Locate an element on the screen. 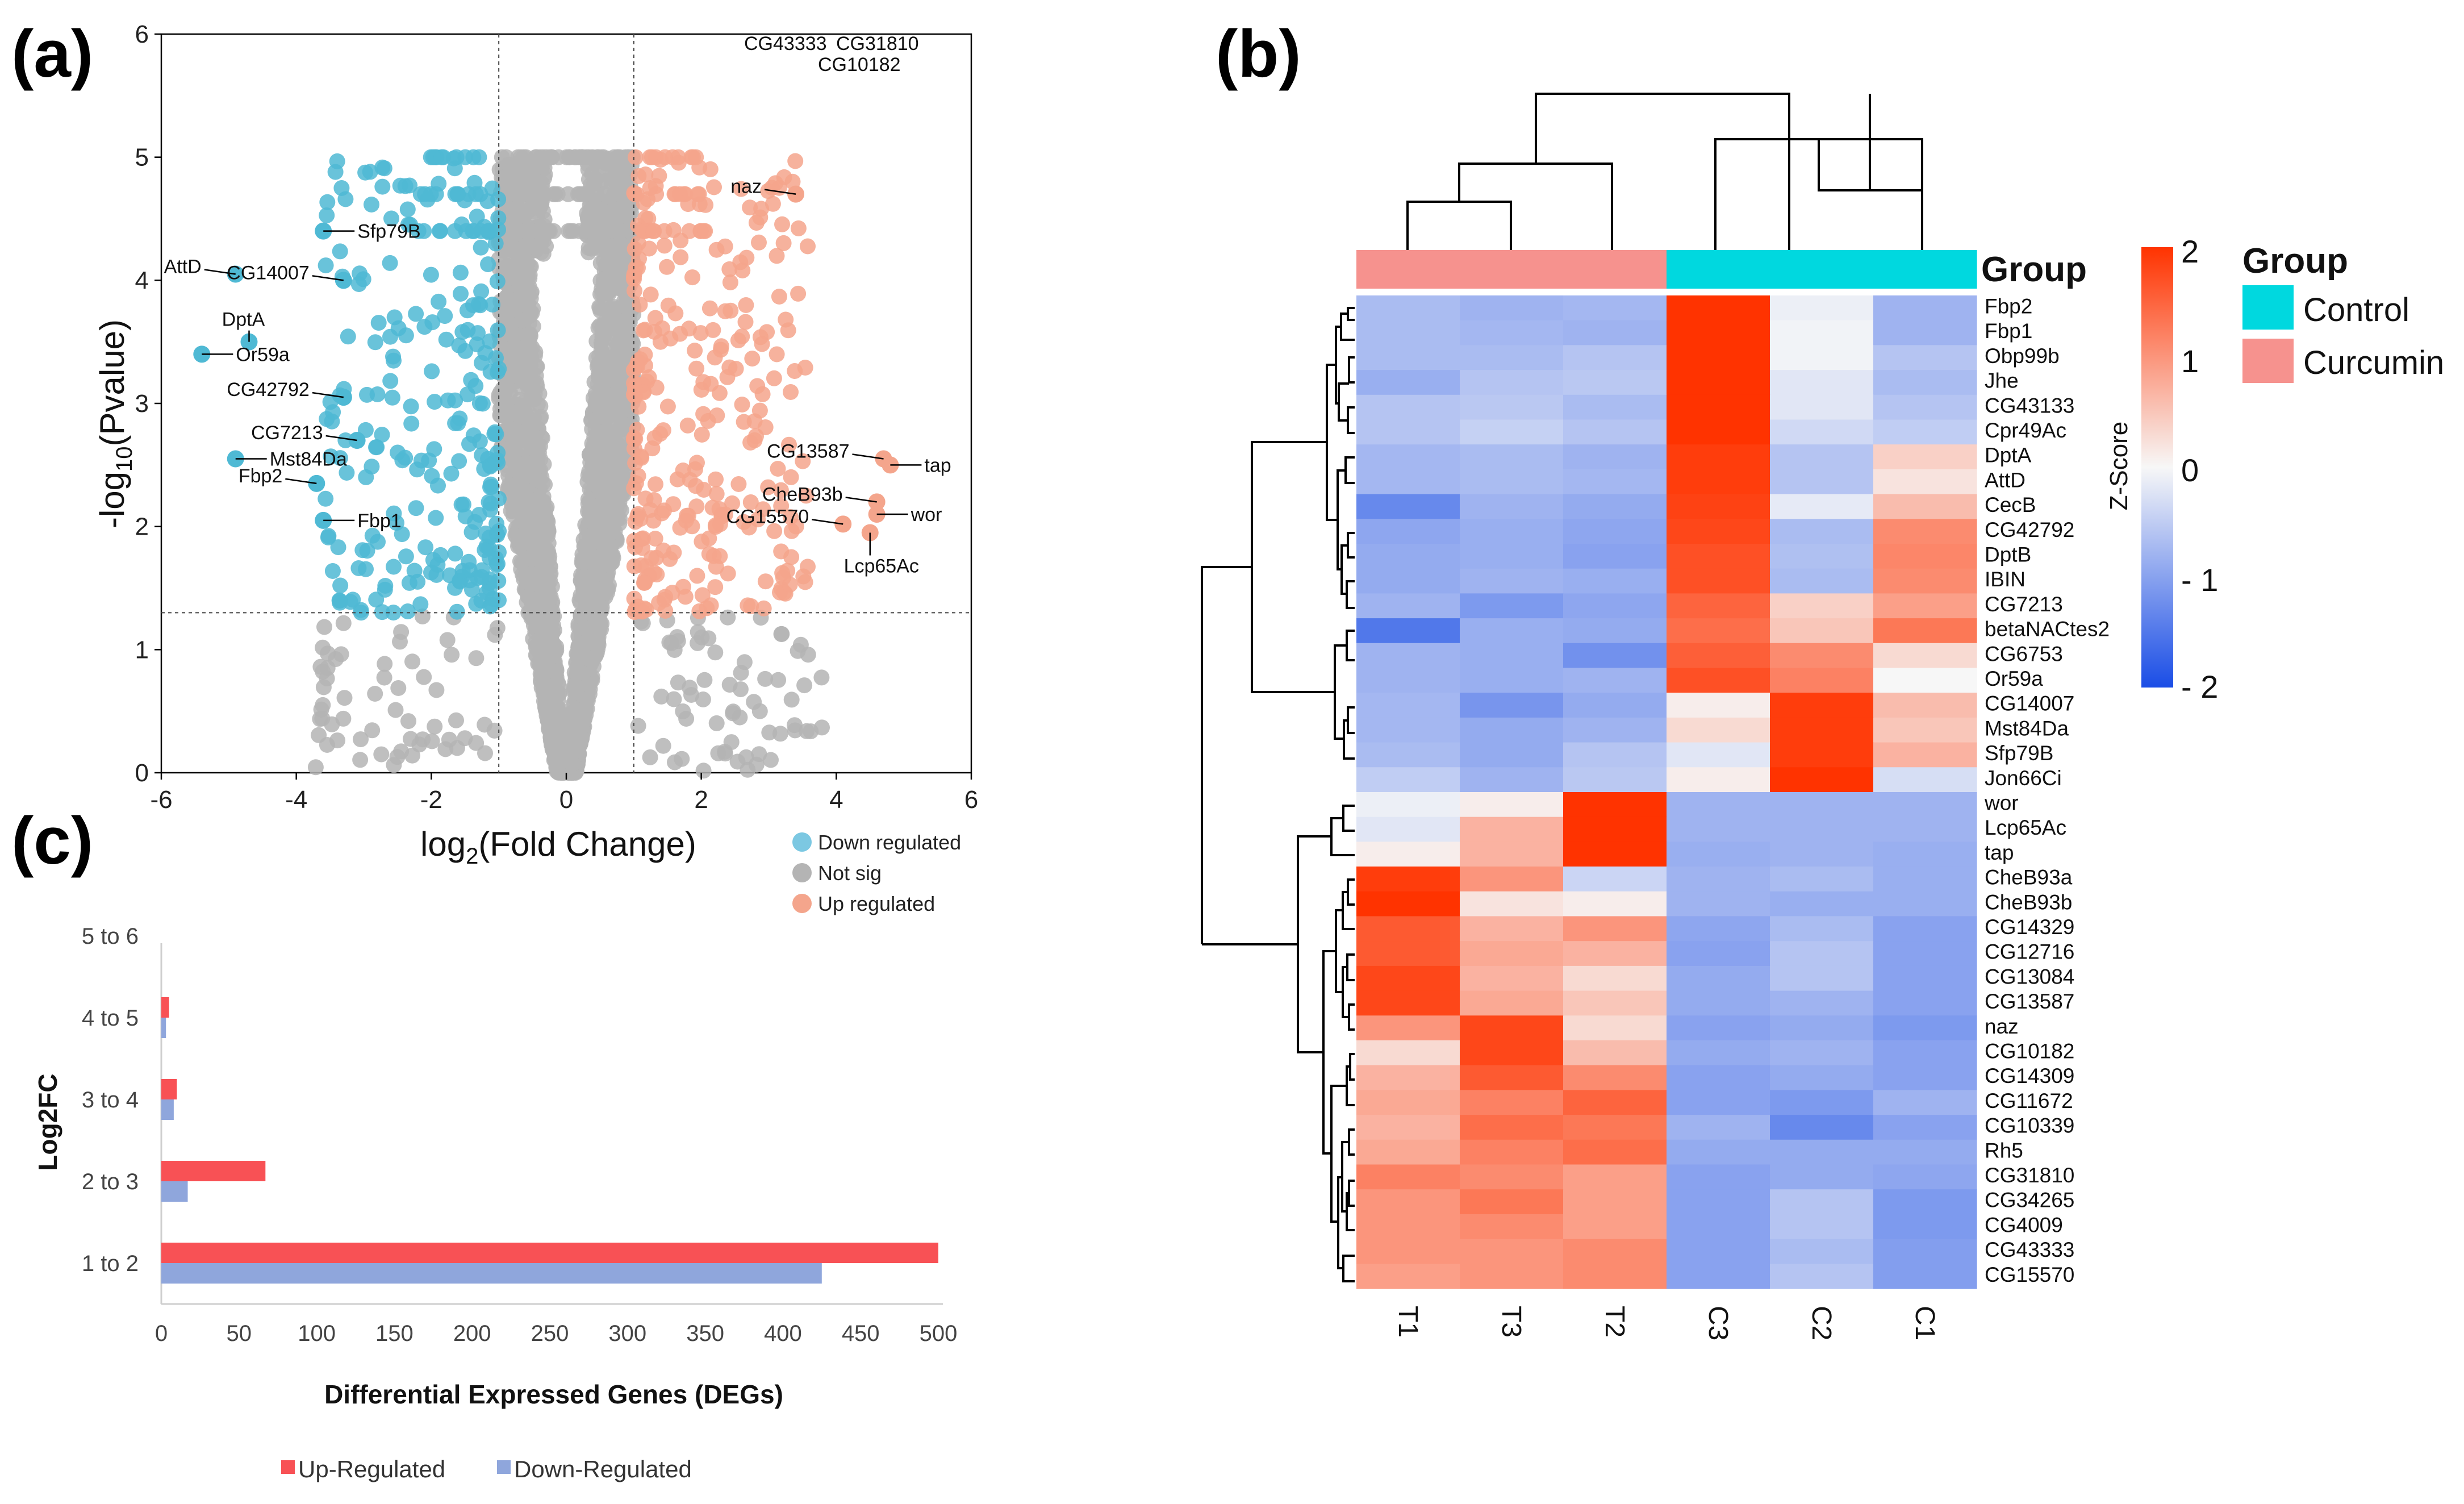 The width and height of the screenshot is (2464, 1504). gene-label-CG14007: CG14007 is located at coordinates (268, 273).